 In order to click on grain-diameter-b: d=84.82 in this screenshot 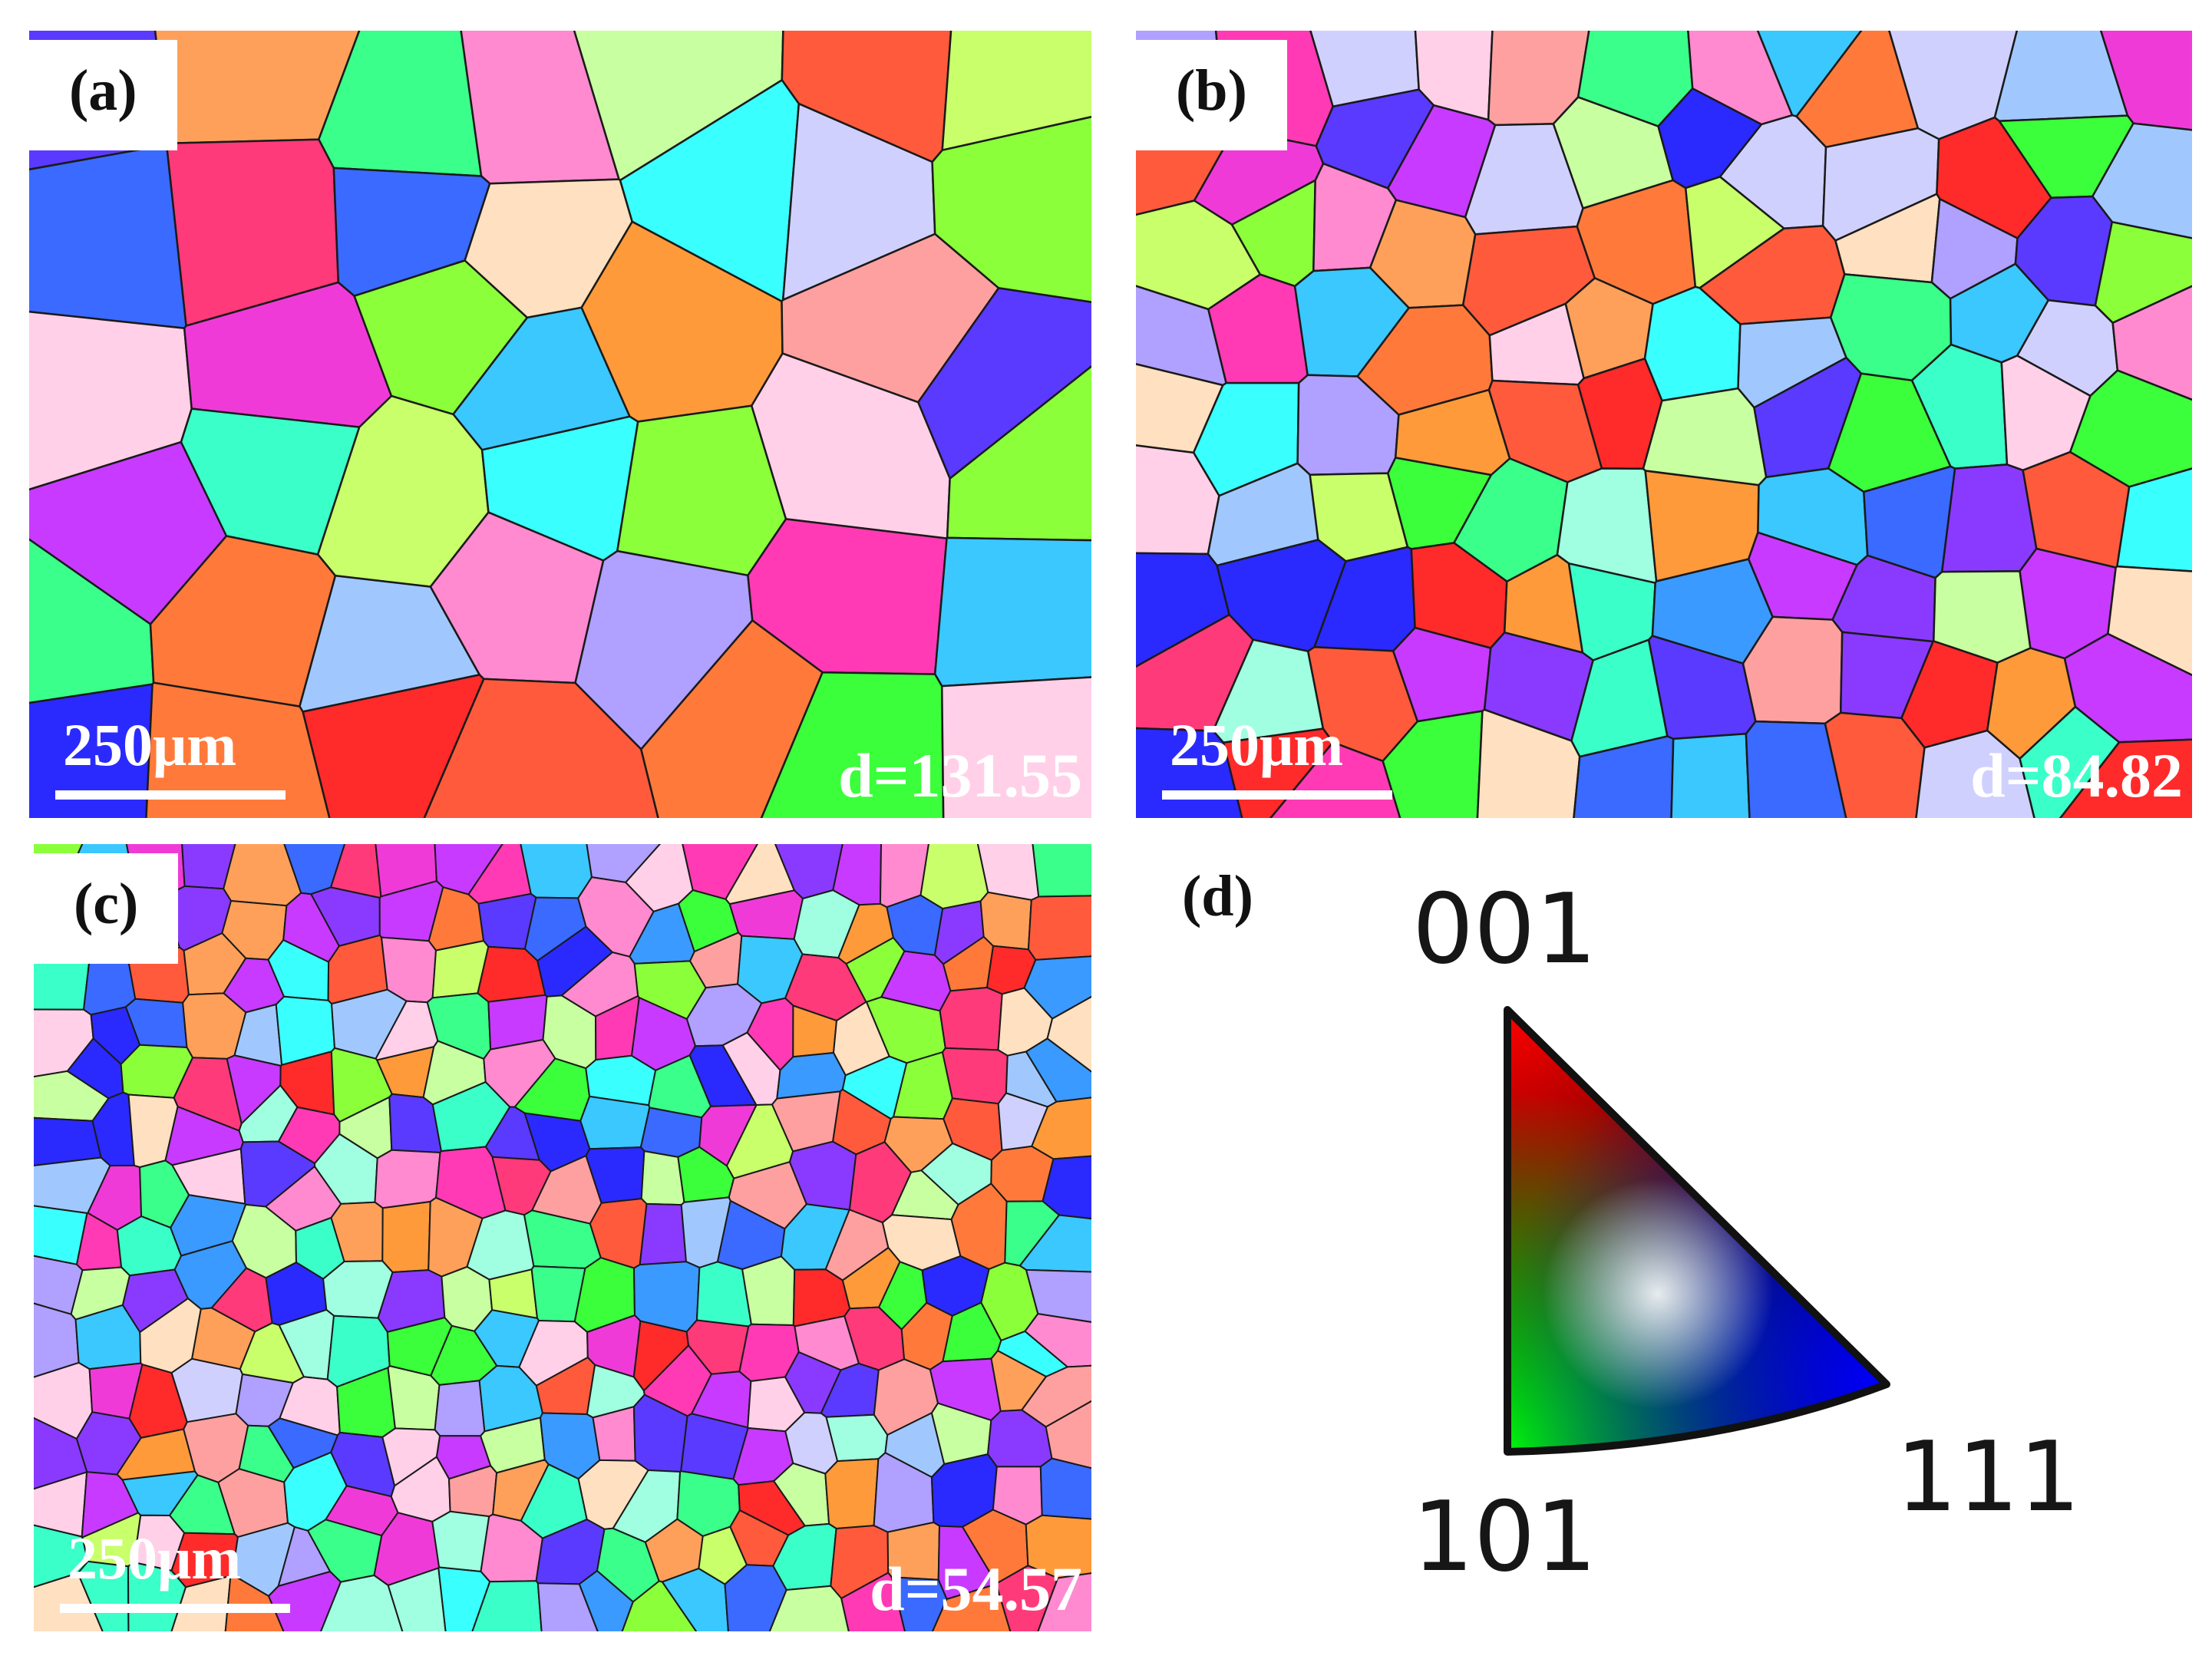, I will do `click(2076, 775)`.